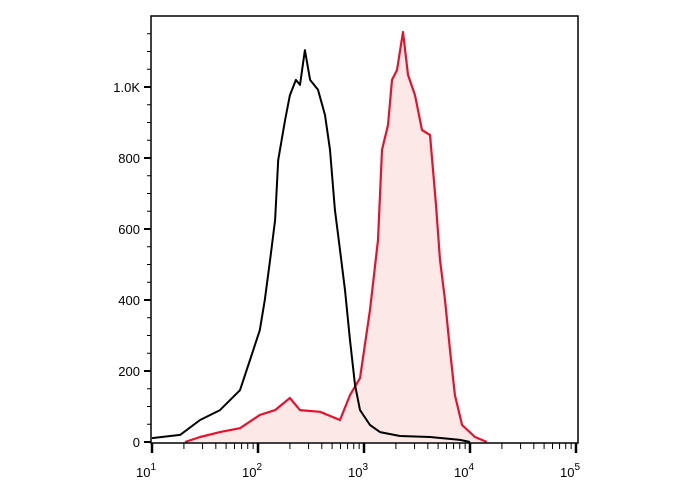 This screenshot has height=490, width=688. What do you see at coordinates (129, 158) in the screenshot?
I see `y-tick-label: 800` at bounding box center [129, 158].